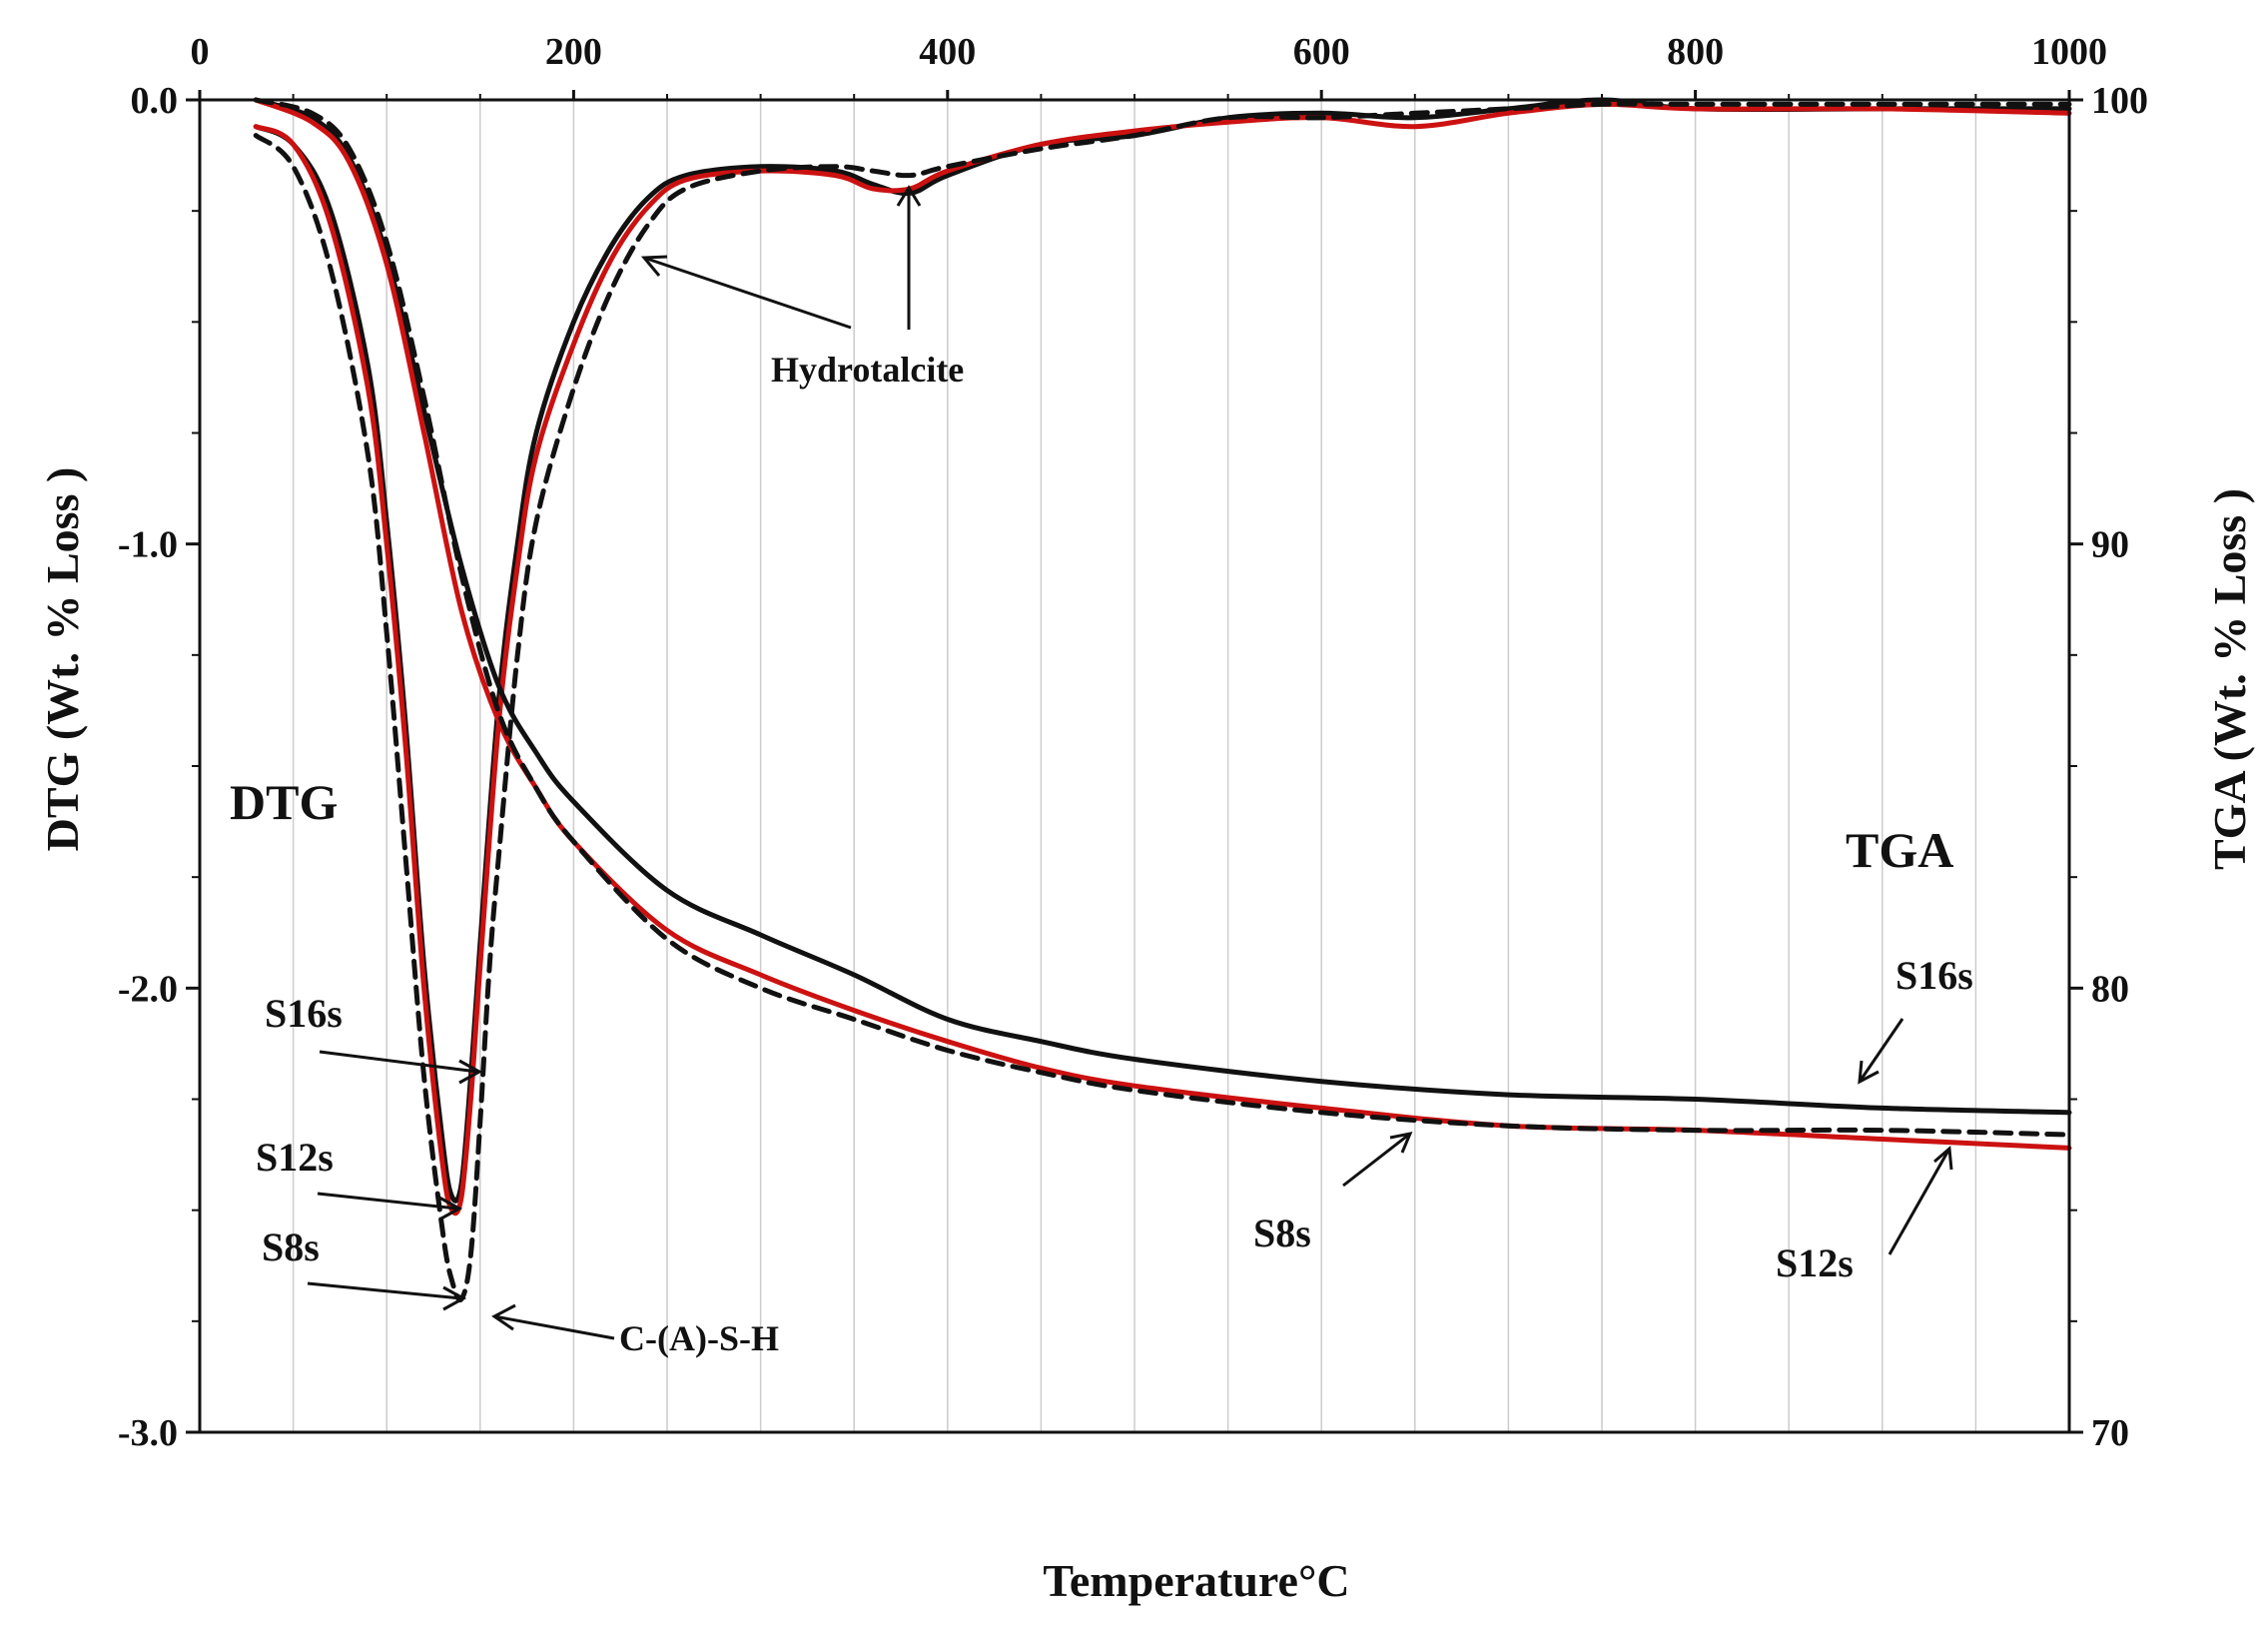  What do you see at coordinates (2110, 1433) in the screenshot?
I see `y-right-tick-label: 70` at bounding box center [2110, 1433].